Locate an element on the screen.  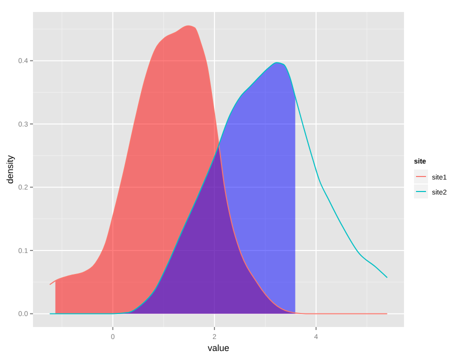
x-axis-title: value is located at coordinates (219, 348).